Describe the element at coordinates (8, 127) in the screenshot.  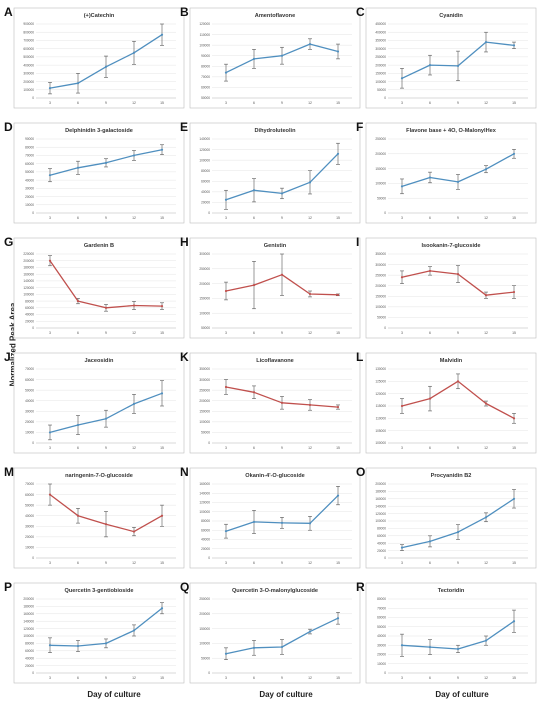
I see `panel-letter-d: D` at that location.